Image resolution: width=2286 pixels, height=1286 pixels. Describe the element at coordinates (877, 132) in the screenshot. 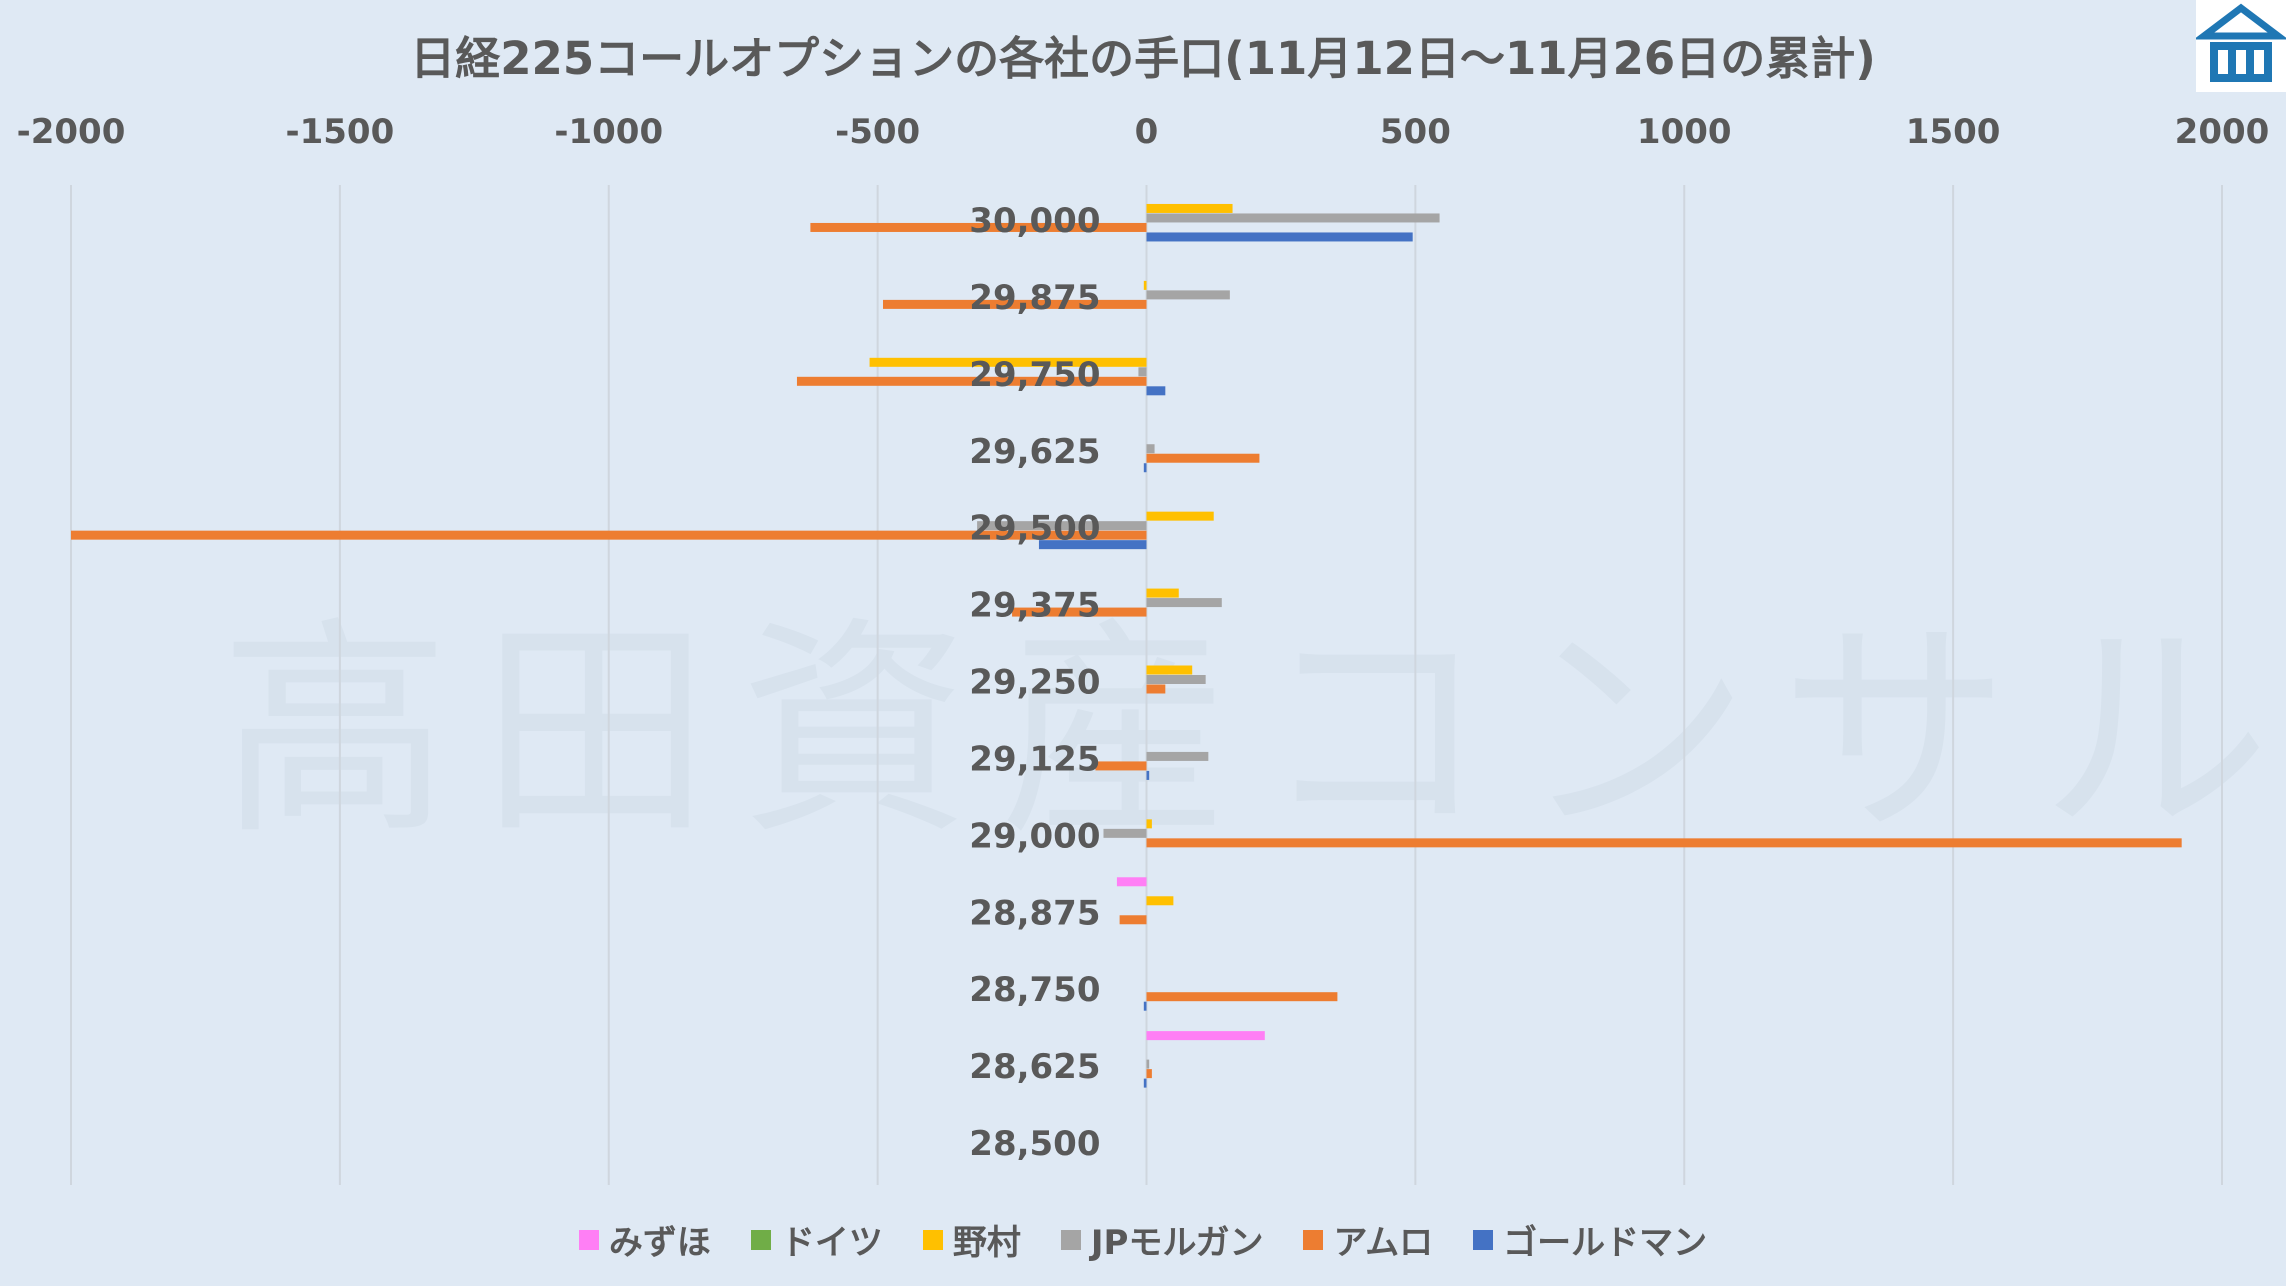

I see `x-tick-label: -500` at that location.